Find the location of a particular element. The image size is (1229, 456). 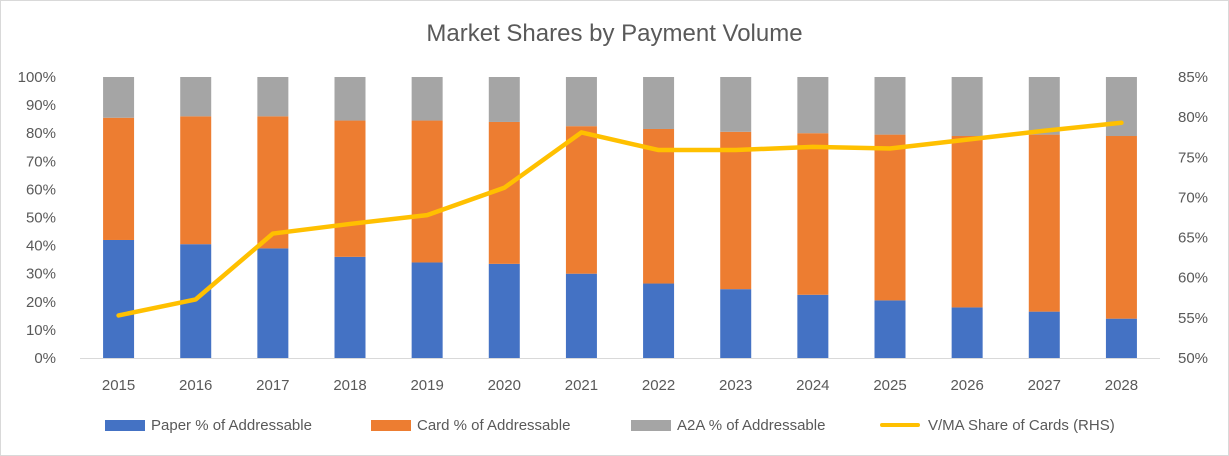

legend-item: V/MA Share of Cards (RHS) is located at coordinates (997, 425).